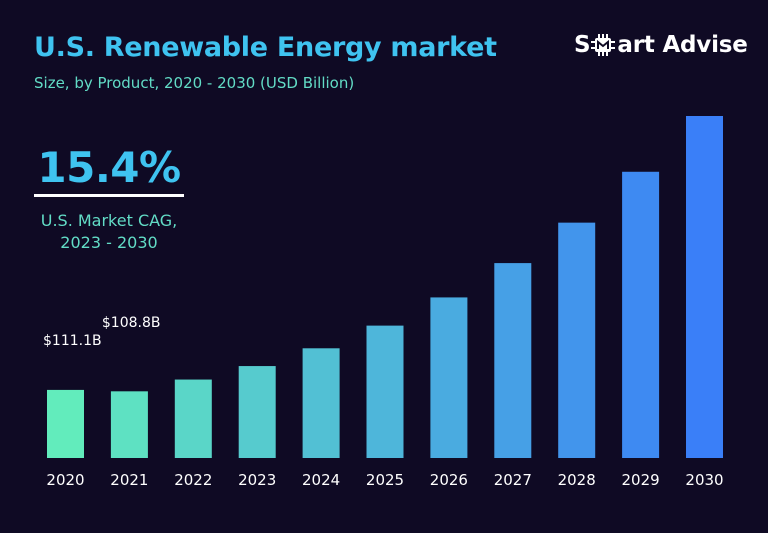  What do you see at coordinates (109, 195) in the screenshot?
I see `cagr-divider` at bounding box center [109, 195].